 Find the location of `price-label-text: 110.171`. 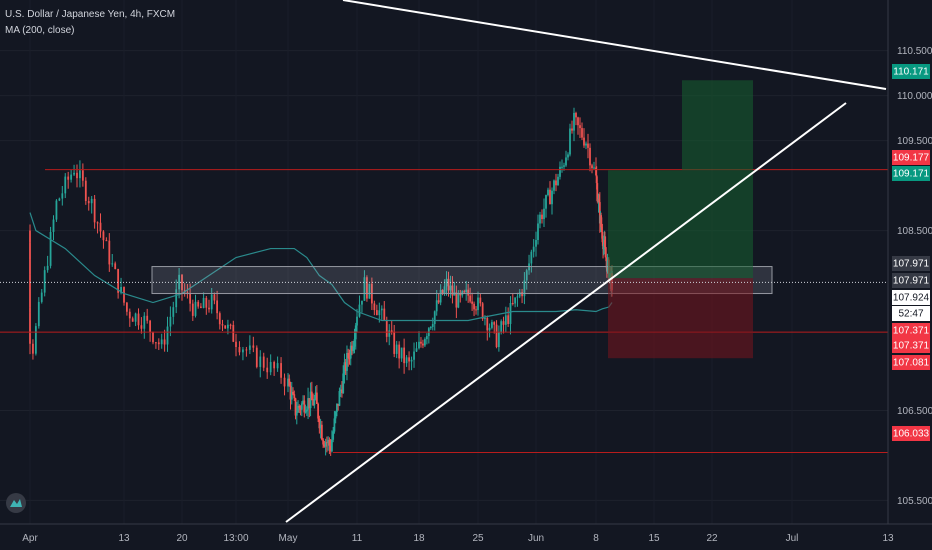

price-label-text: 110.171 is located at coordinates (911, 72).